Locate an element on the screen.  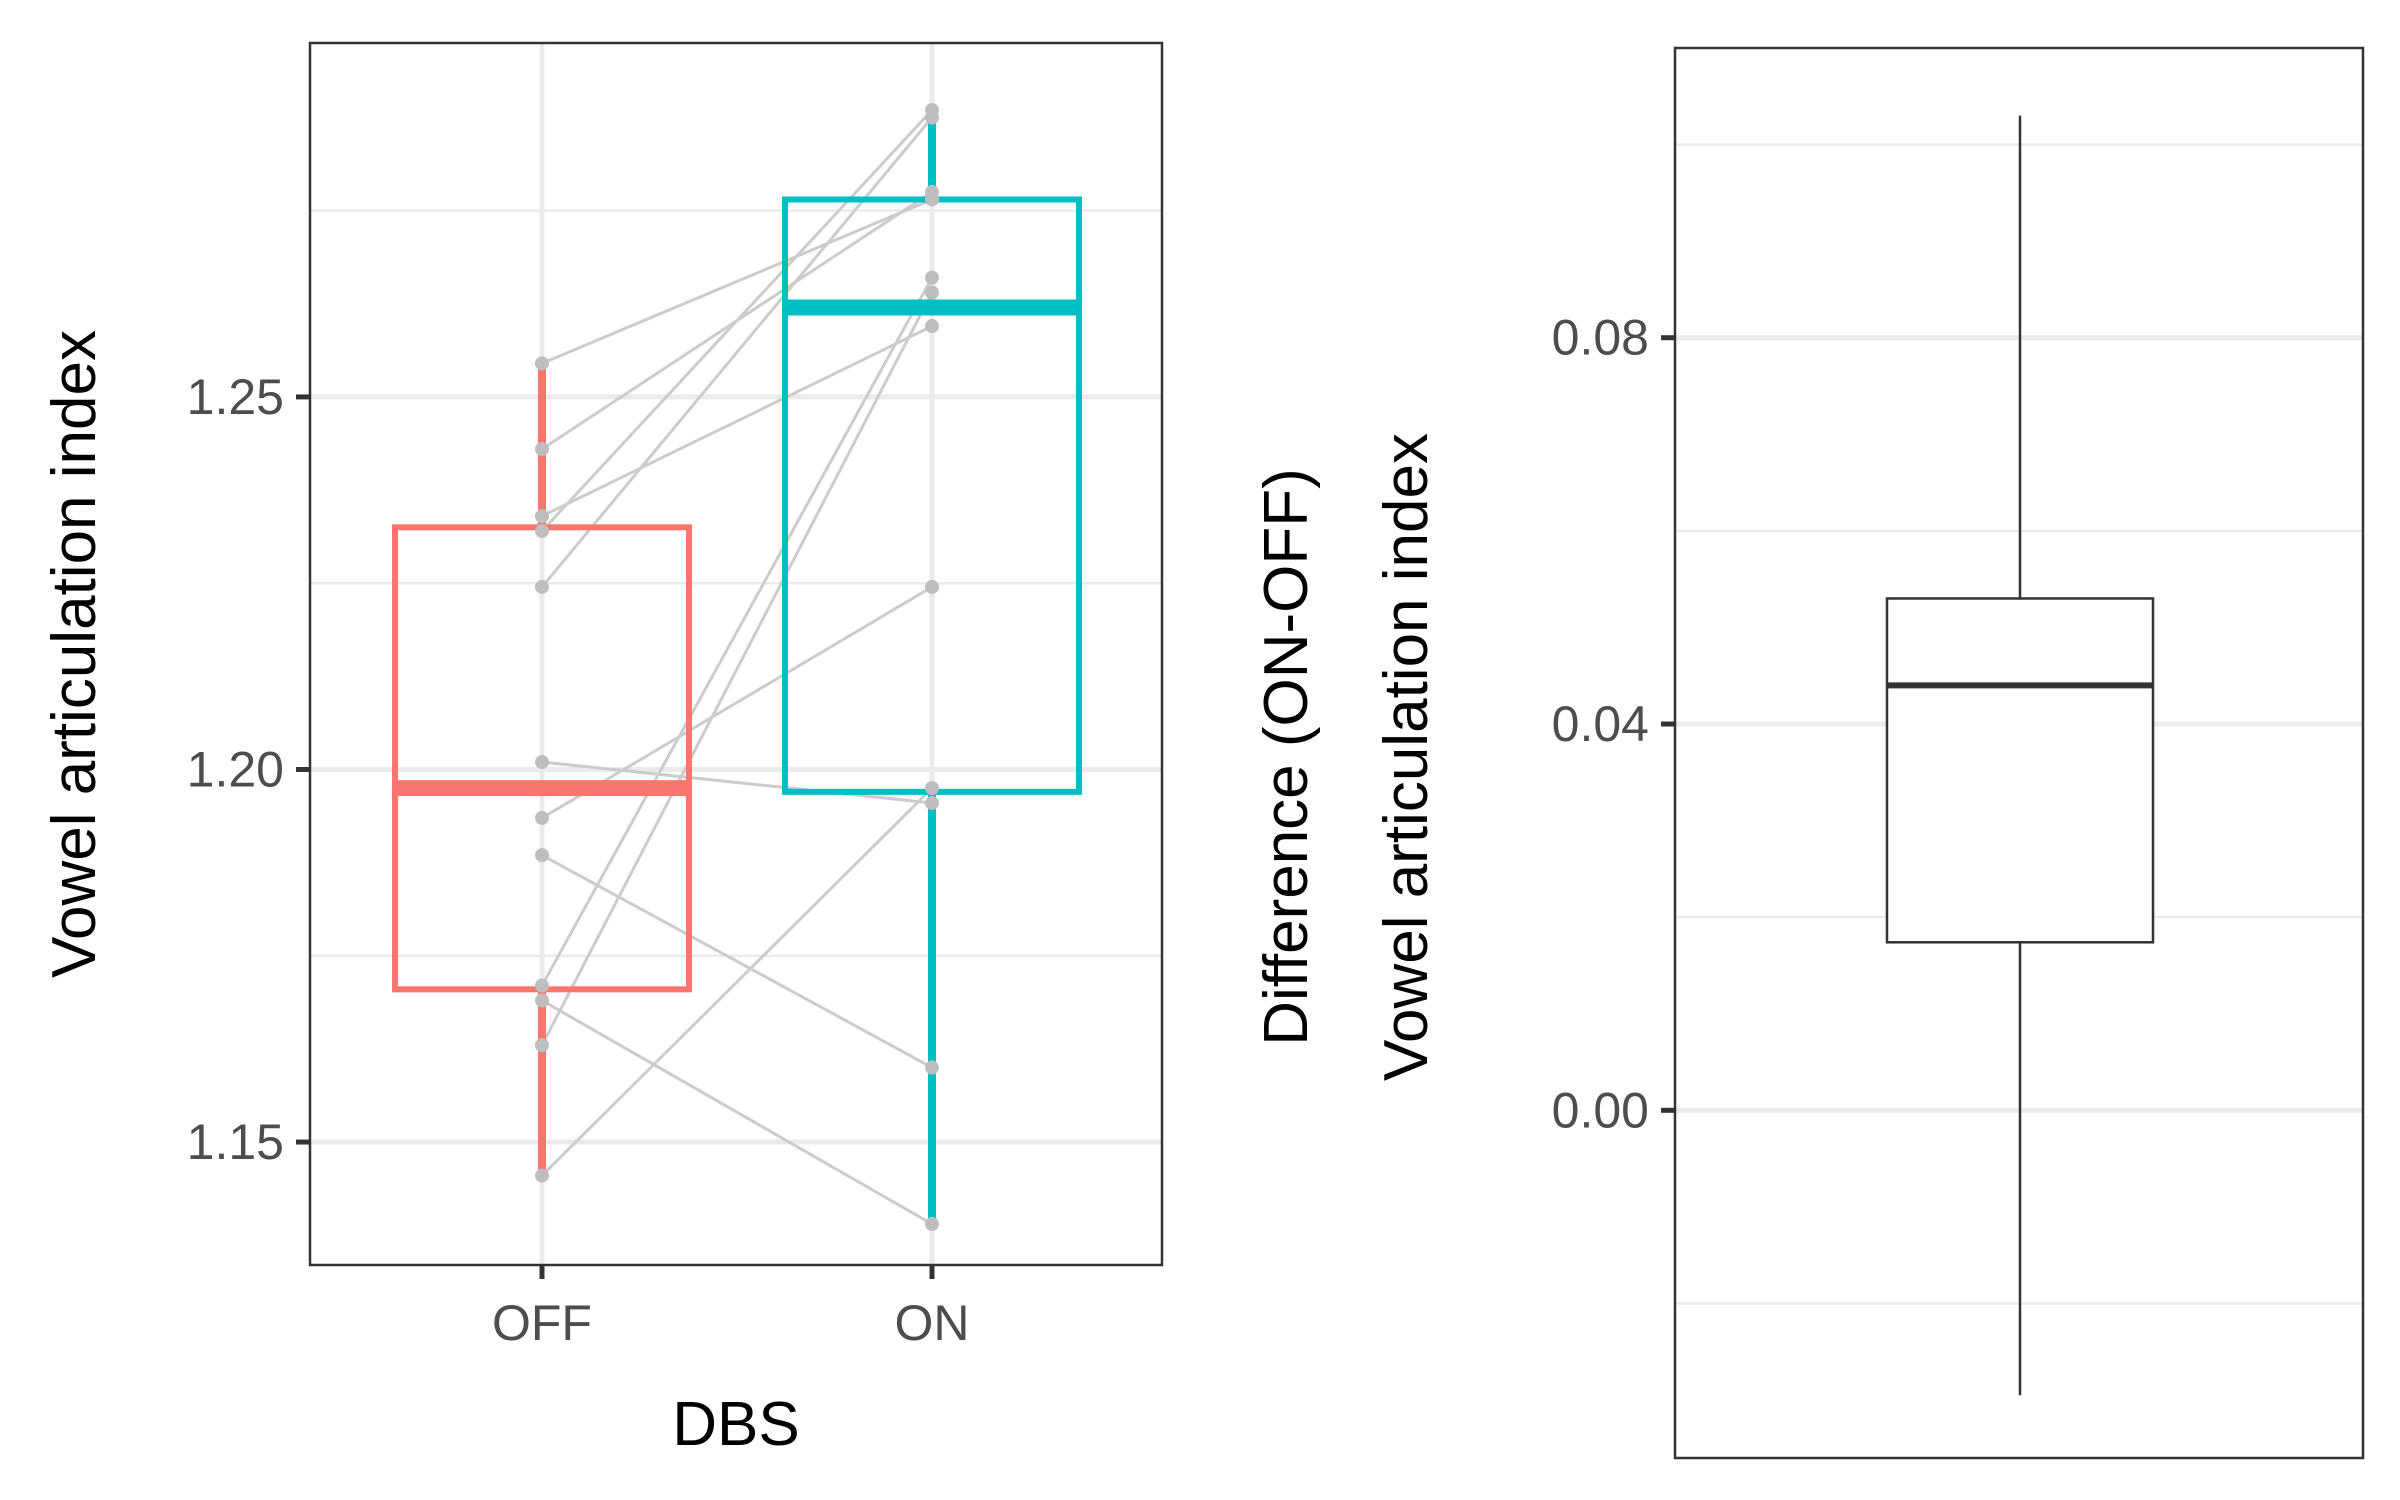
left-y-axis: 1.15 1.20 1.25 is located at coordinates (248, 769).